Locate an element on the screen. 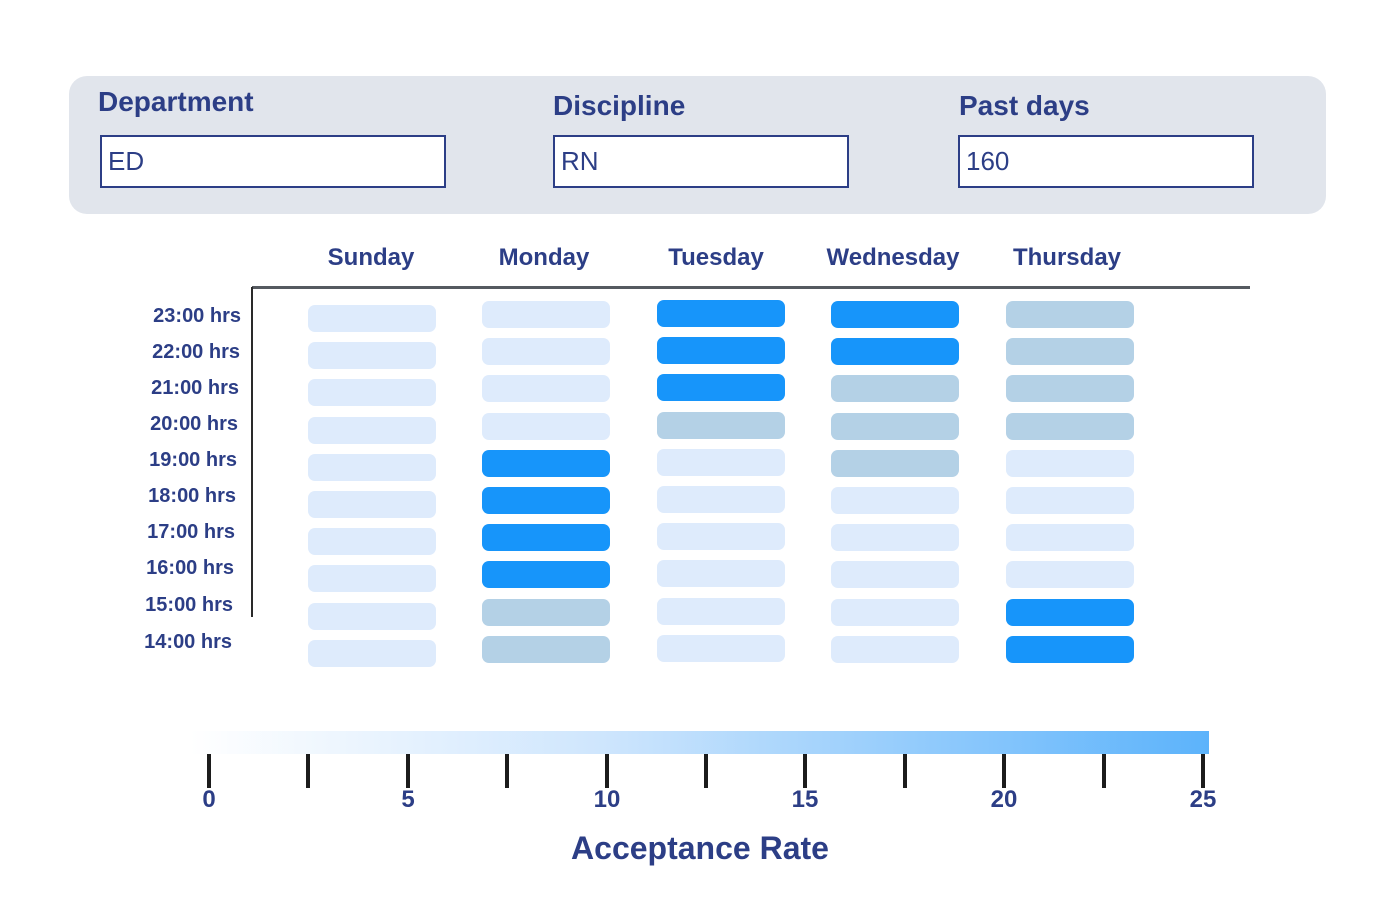  hour-label-1800: 18:00 hrs is located at coordinates (192, 496).